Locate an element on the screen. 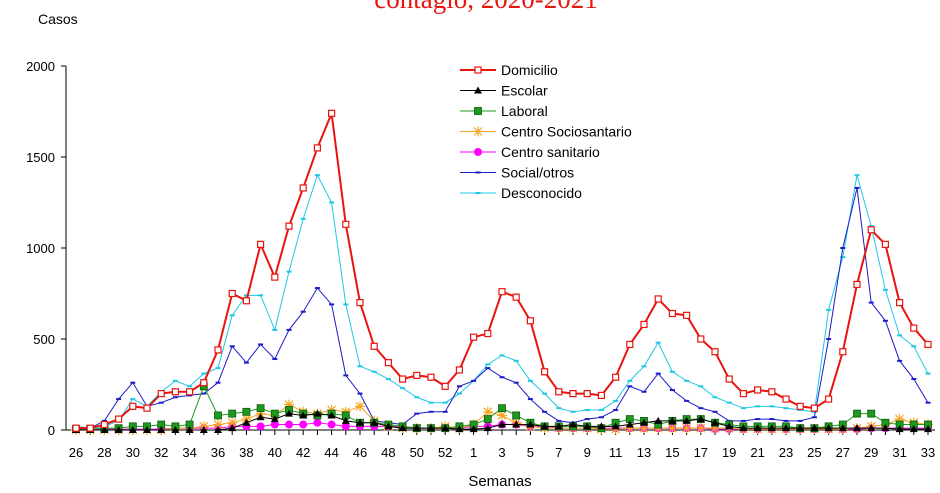 The image size is (940, 493). x-tick-label: 33 is located at coordinates (928, 452).